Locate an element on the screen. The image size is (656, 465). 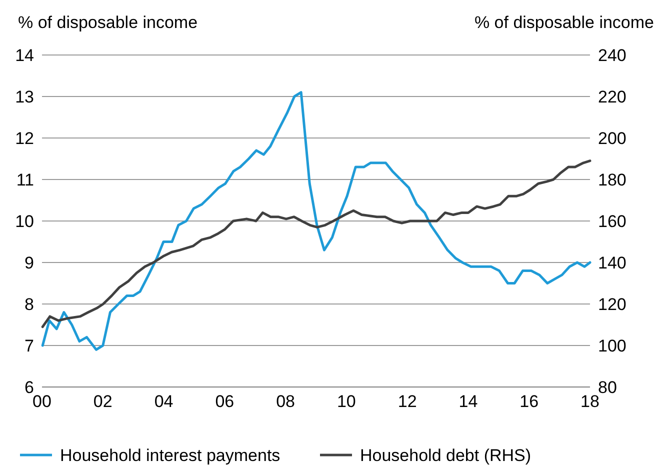
y-axis-title: % of disposable income is located at coordinates (108, 22).